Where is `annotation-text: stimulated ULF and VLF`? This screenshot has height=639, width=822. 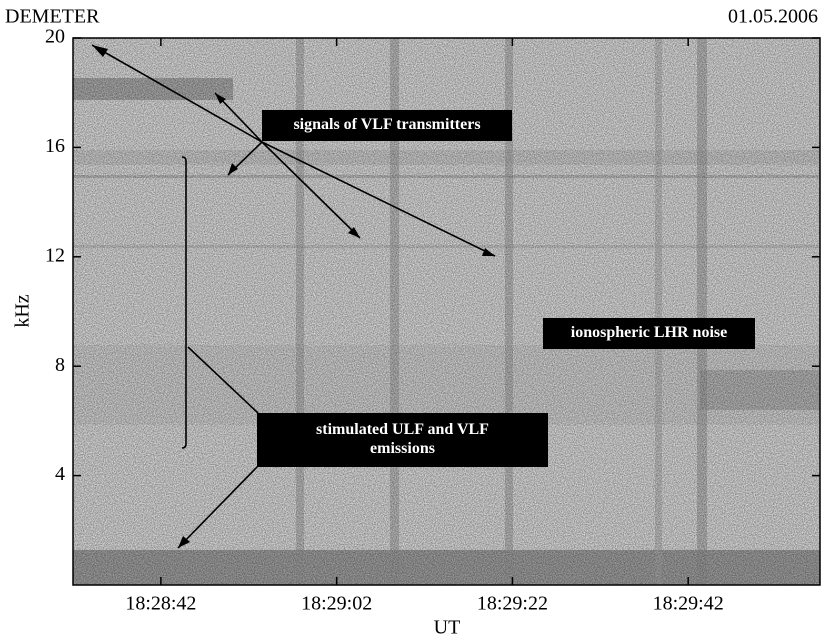
annotation-text: stimulated ULF and VLF is located at coordinates (402, 429).